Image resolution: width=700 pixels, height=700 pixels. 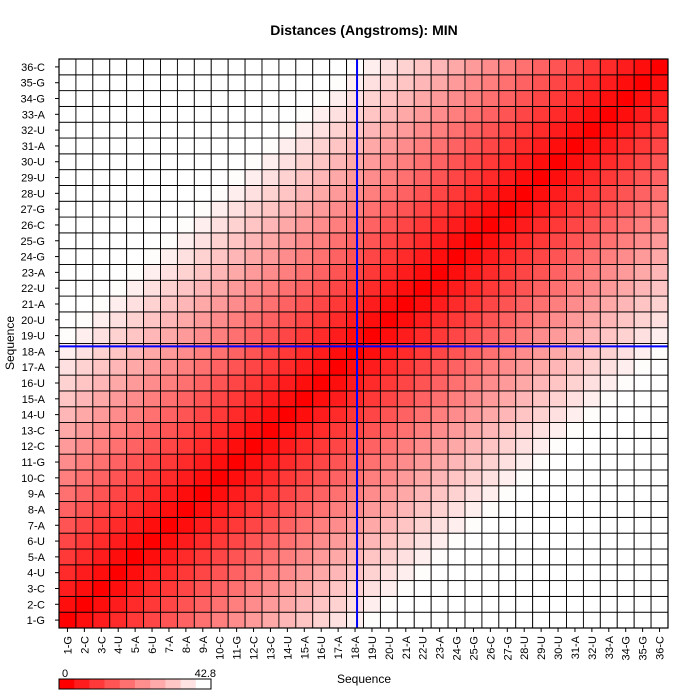 I want to click on y-tick-label: 8-A, so click(x=37, y=510).